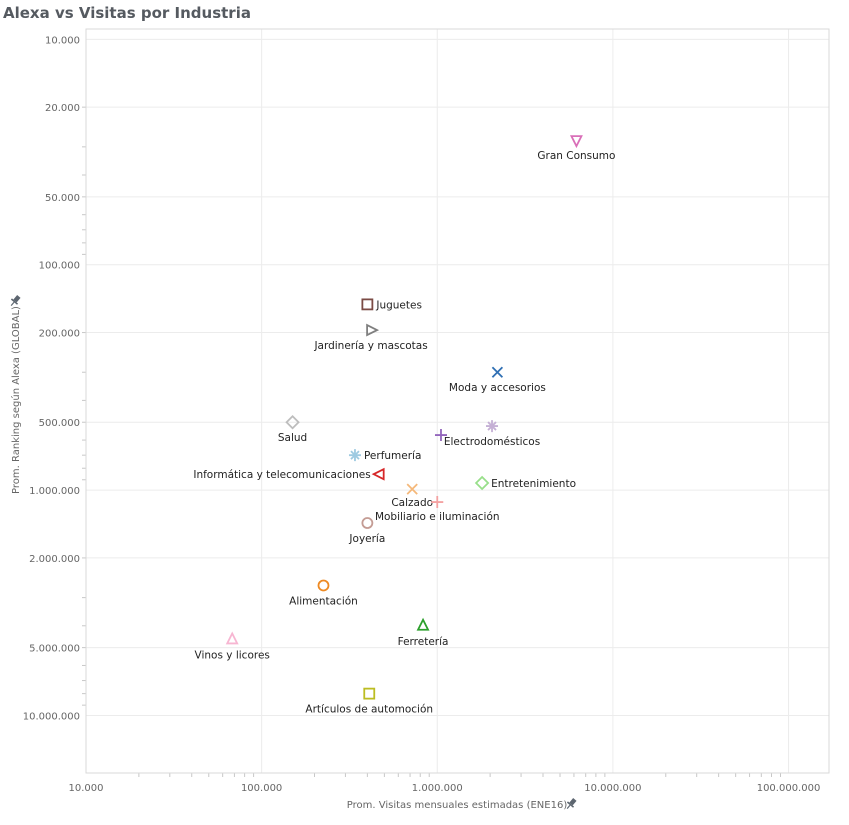 The height and width of the screenshot is (825, 849). What do you see at coordinates (398, 305) in the screenshot?
I see `point-label: Juguetes` at bounding box center [398, 305].